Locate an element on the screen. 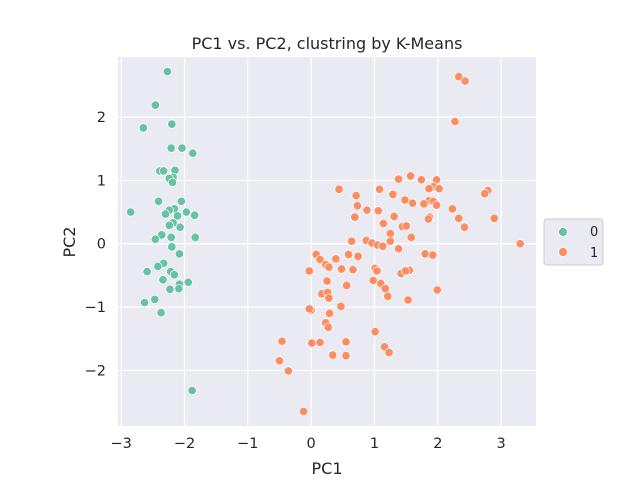  x-axis-label: PC1 is located at coordinates (327, 468).